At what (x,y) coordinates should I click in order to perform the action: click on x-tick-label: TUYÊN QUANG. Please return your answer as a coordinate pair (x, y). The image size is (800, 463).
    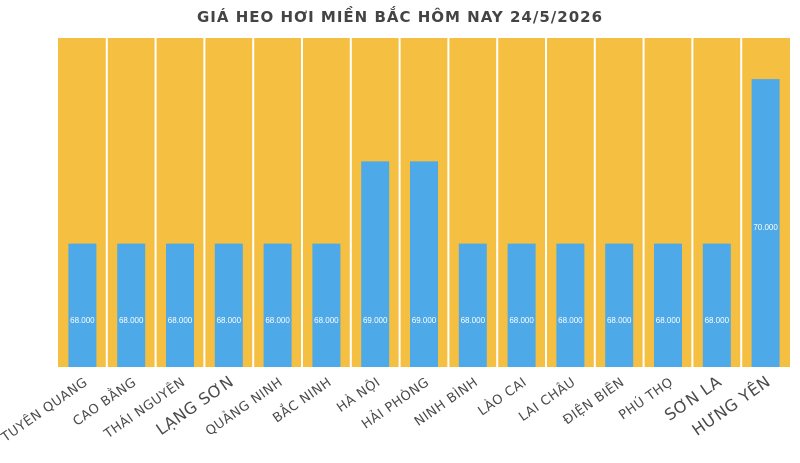
    Looking at the image, I should click on (45, 410).